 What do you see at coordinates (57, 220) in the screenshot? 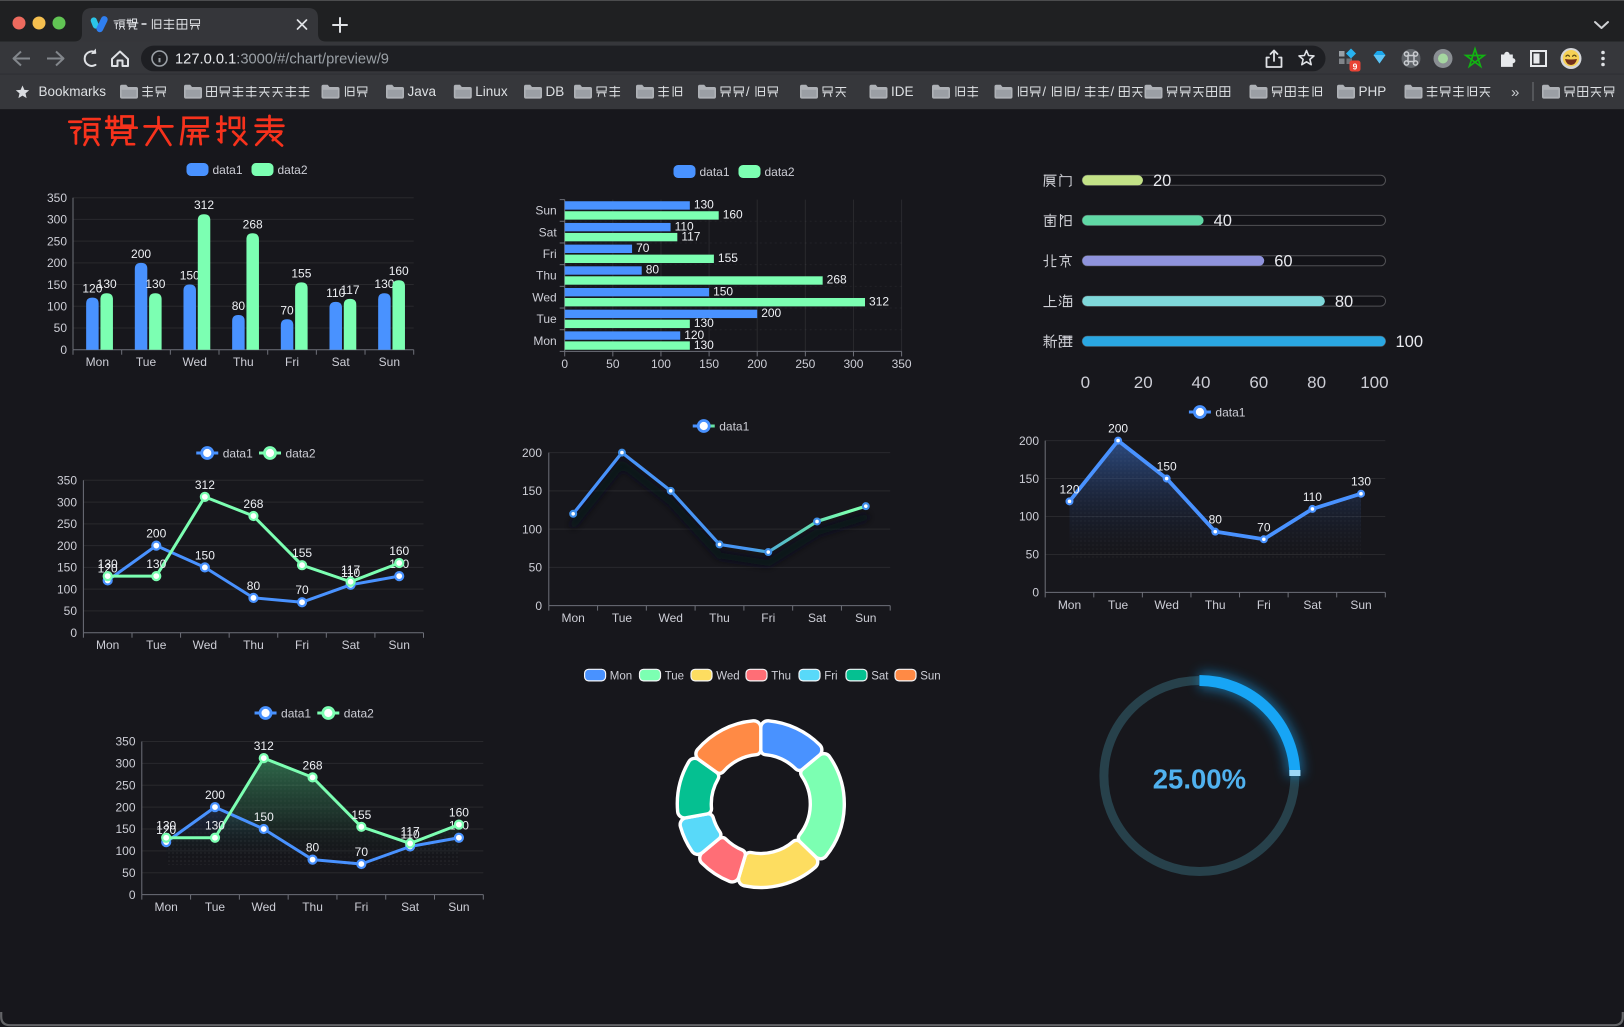
I see `svg-text: 300` at bounding box center [57, 220].